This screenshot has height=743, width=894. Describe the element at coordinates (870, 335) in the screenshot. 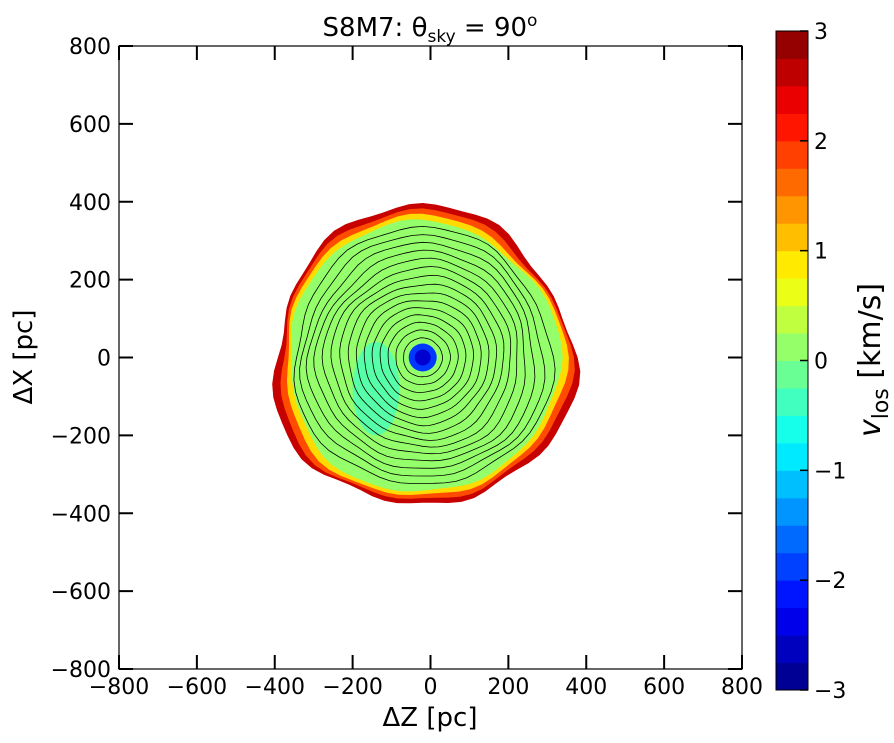

I see `label-part: [km/s]` at that location.